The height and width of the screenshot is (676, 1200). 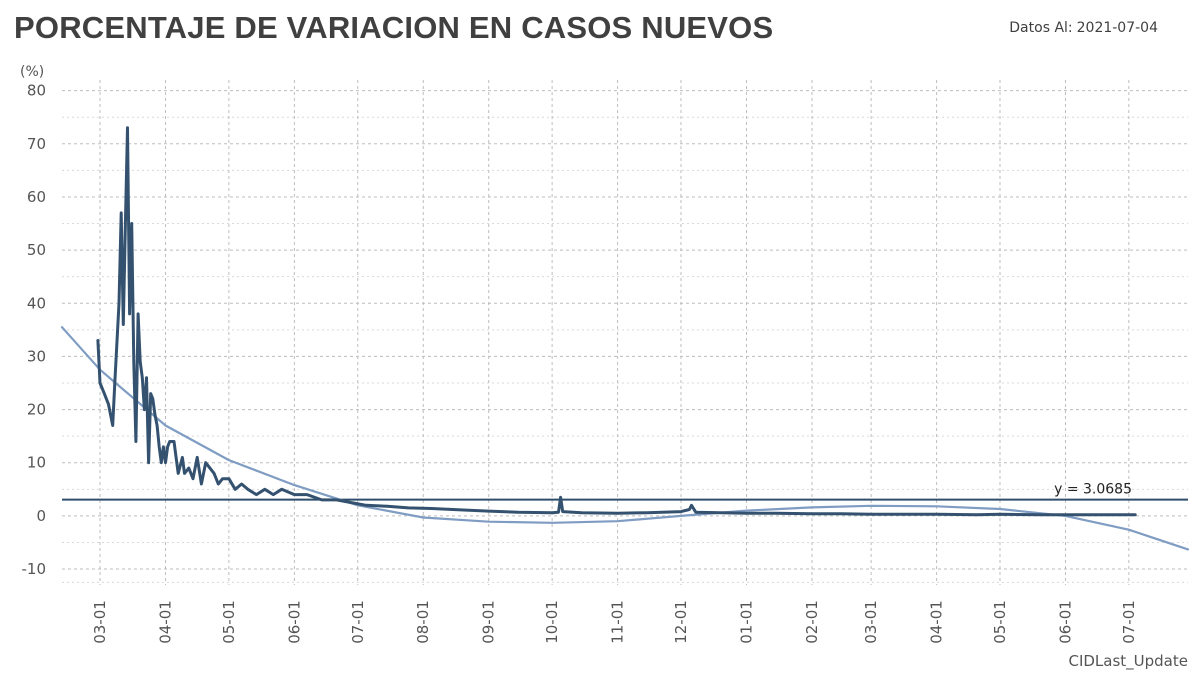 I want to click on x-tick-label: 02-01, so click(x=812, y=622).